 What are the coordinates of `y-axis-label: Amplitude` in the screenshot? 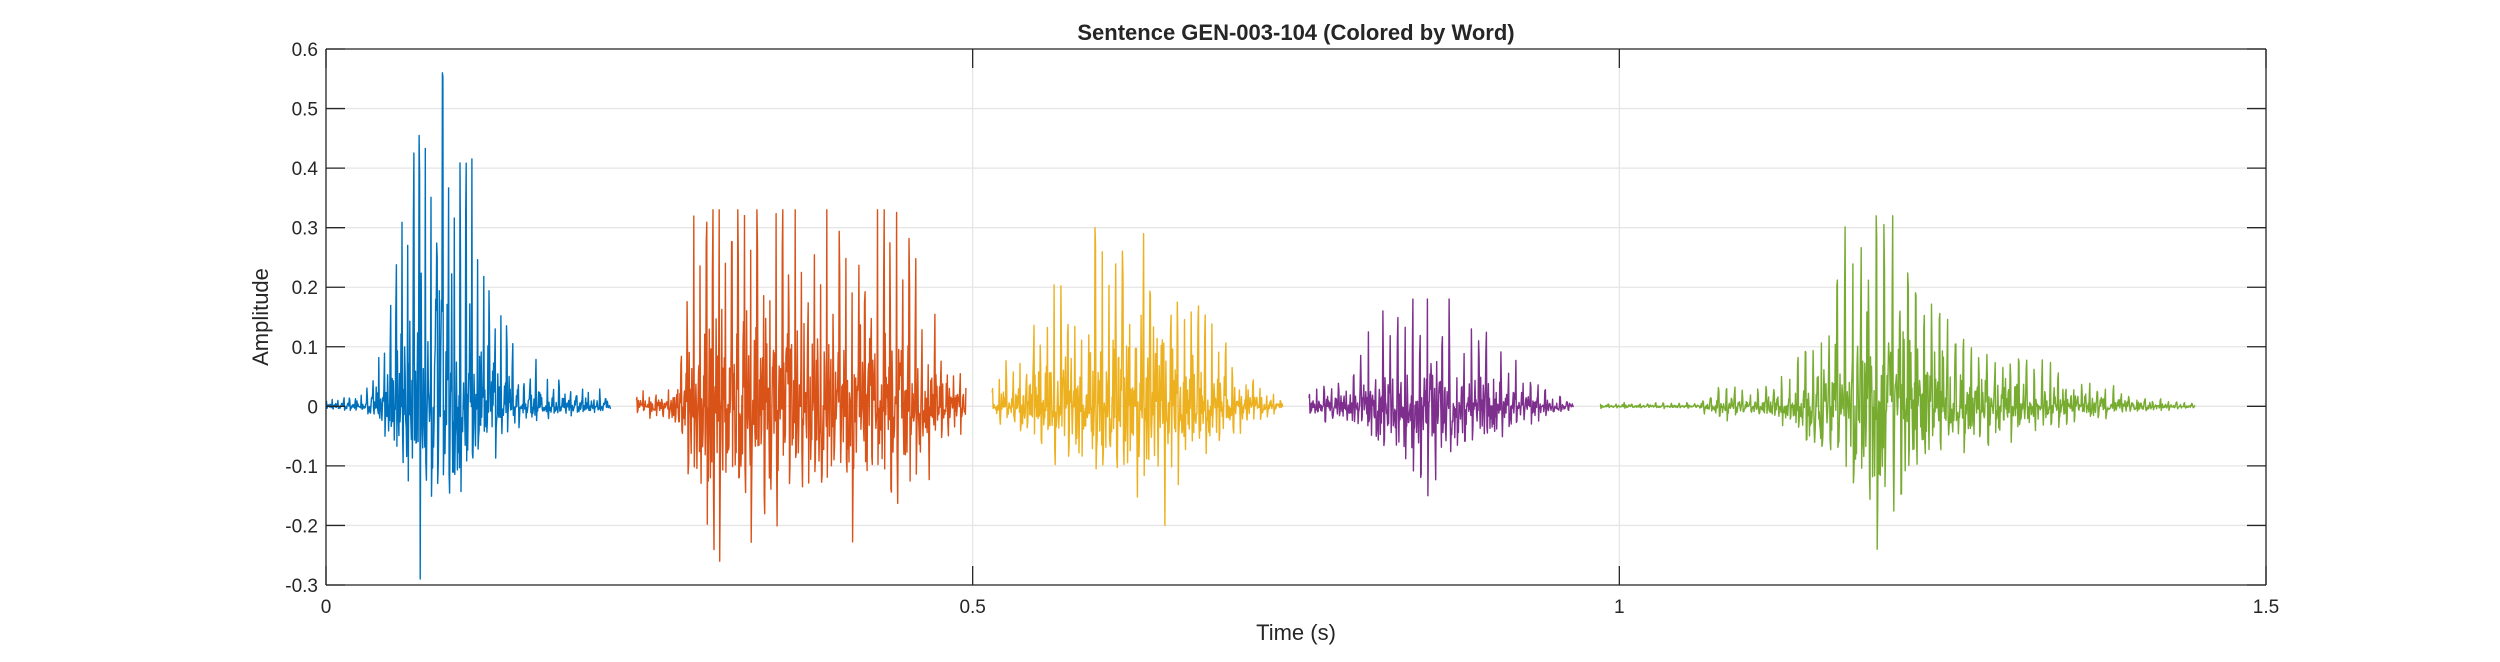 It's located at (260, 317).